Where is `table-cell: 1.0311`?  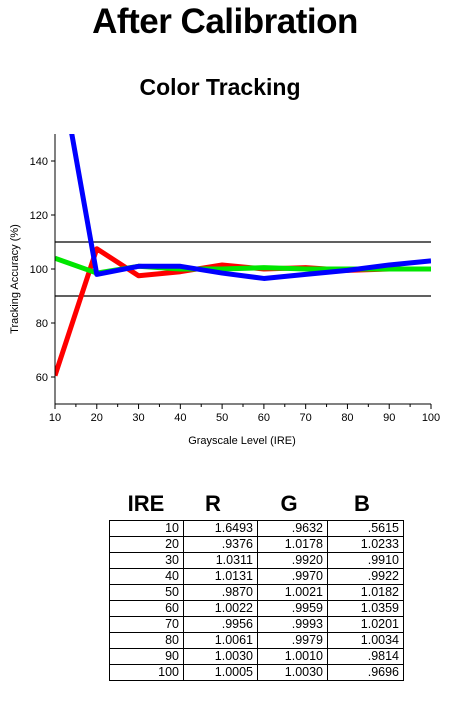
table-cell: 1.0311 is located at coordinates (220, 560).